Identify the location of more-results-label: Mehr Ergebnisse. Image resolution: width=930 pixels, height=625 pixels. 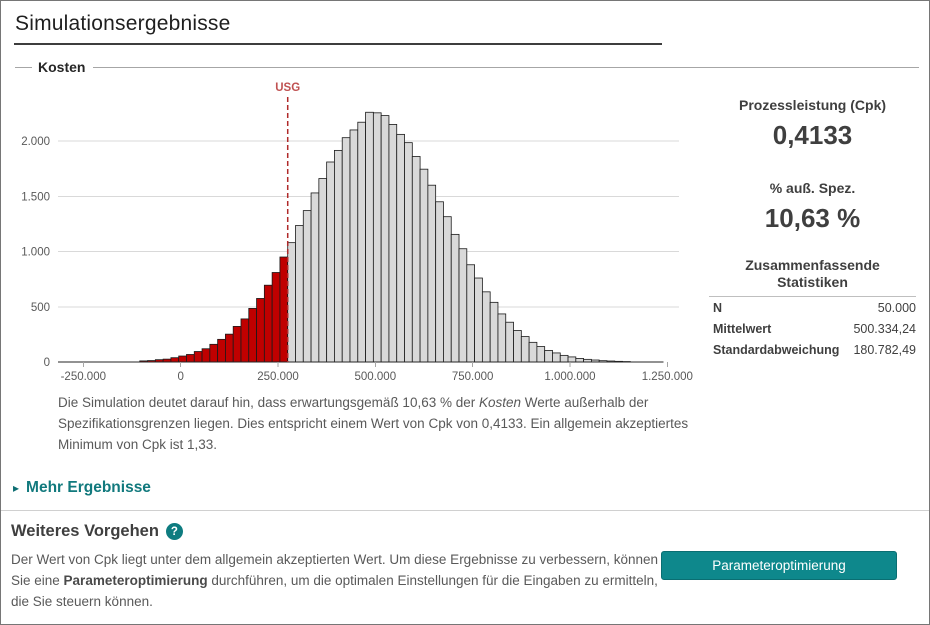
(88, 487).